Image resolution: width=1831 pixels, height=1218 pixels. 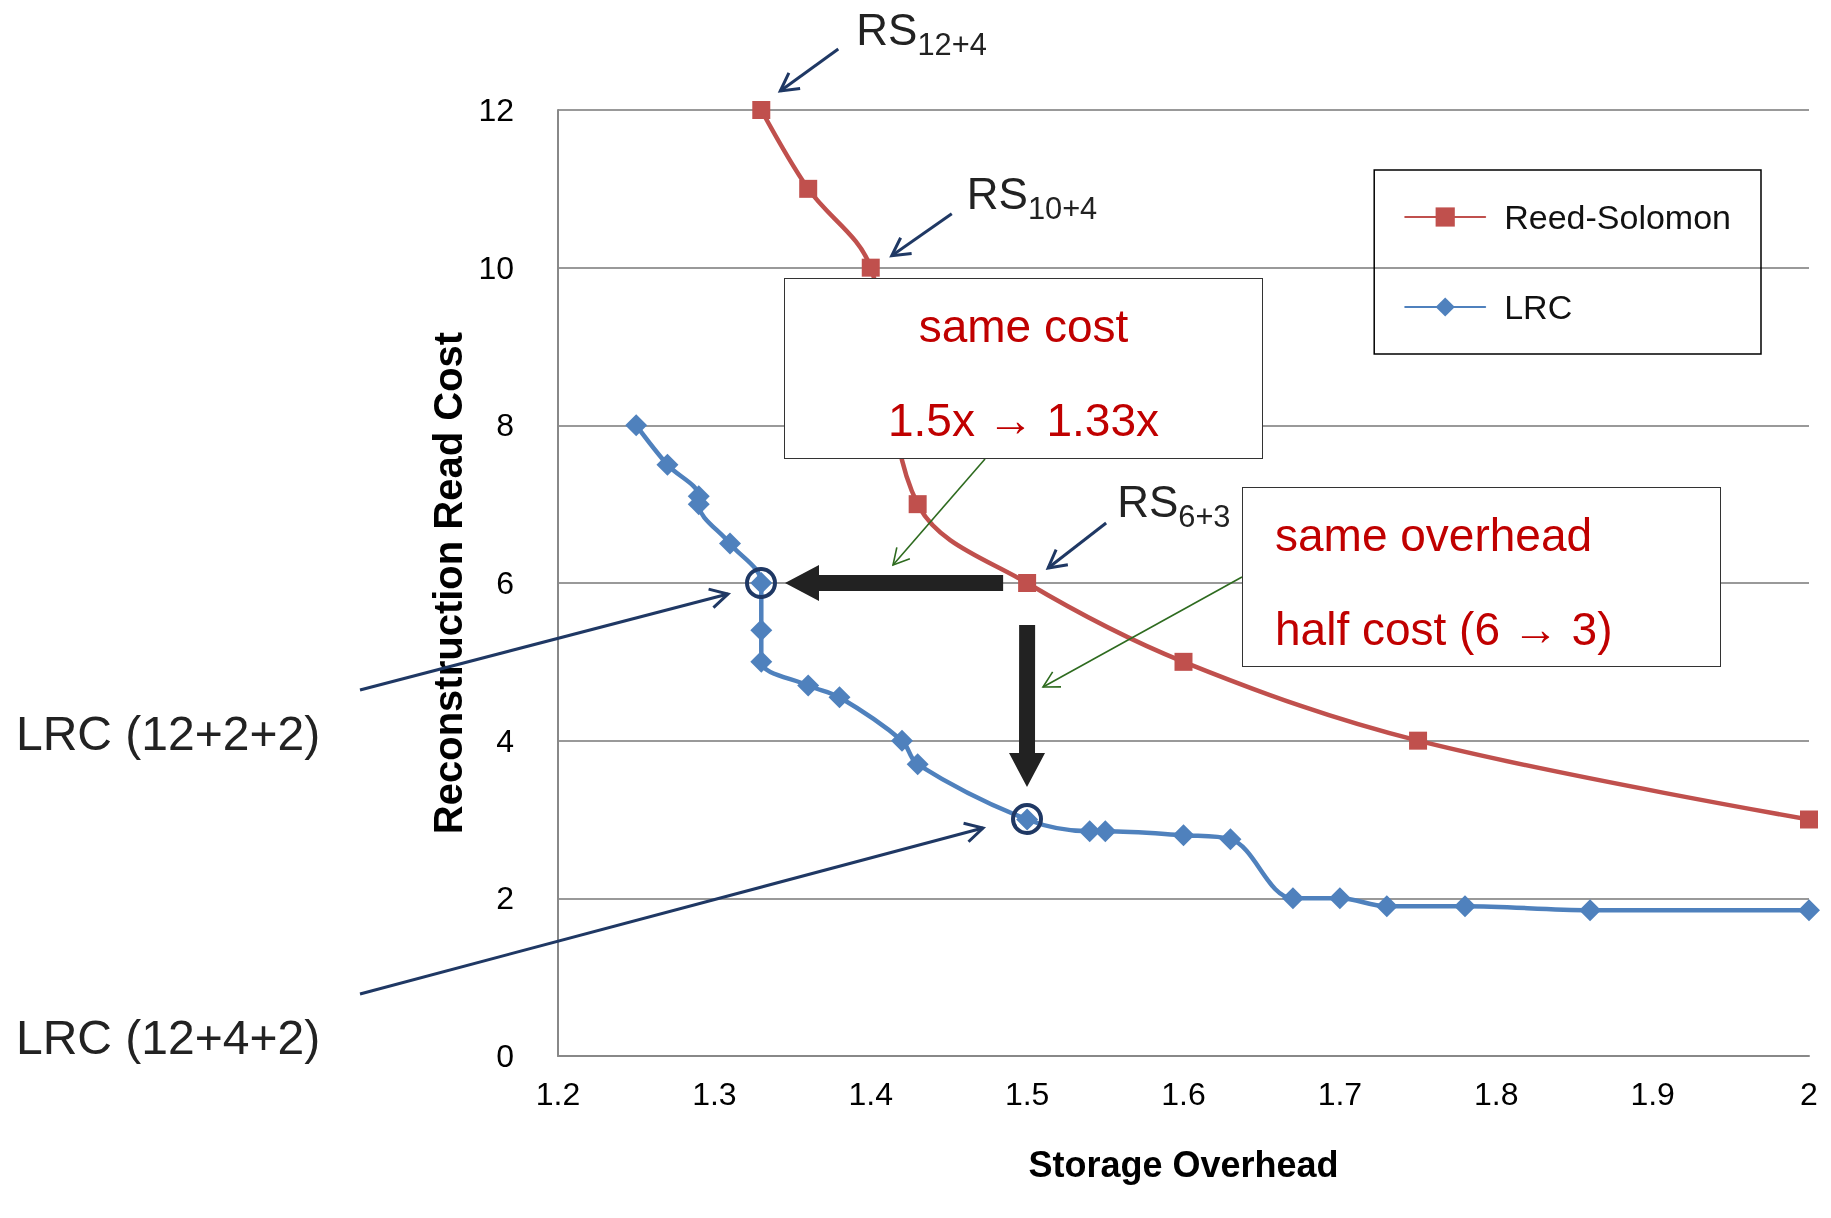 I want to click on x-tick-label: 1.4, so click(x=870, y=1094).